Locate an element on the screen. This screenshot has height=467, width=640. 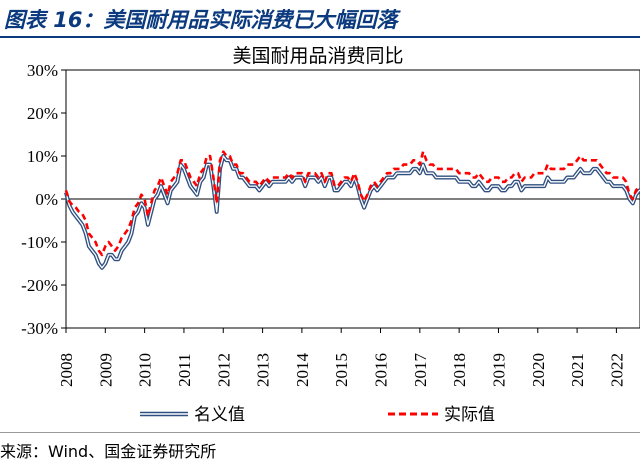
x-tick-label: 2015 is located at coordinates (341, 370).